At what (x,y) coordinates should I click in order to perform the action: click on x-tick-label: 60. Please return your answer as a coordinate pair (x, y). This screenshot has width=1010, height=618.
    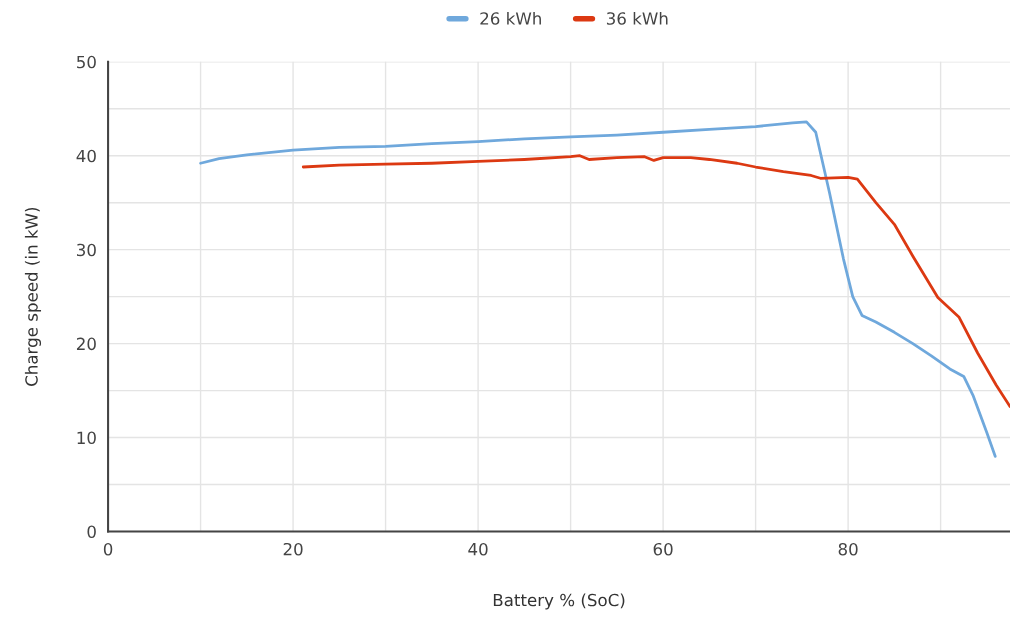
    Looking at the image, I should click on (663, 549).